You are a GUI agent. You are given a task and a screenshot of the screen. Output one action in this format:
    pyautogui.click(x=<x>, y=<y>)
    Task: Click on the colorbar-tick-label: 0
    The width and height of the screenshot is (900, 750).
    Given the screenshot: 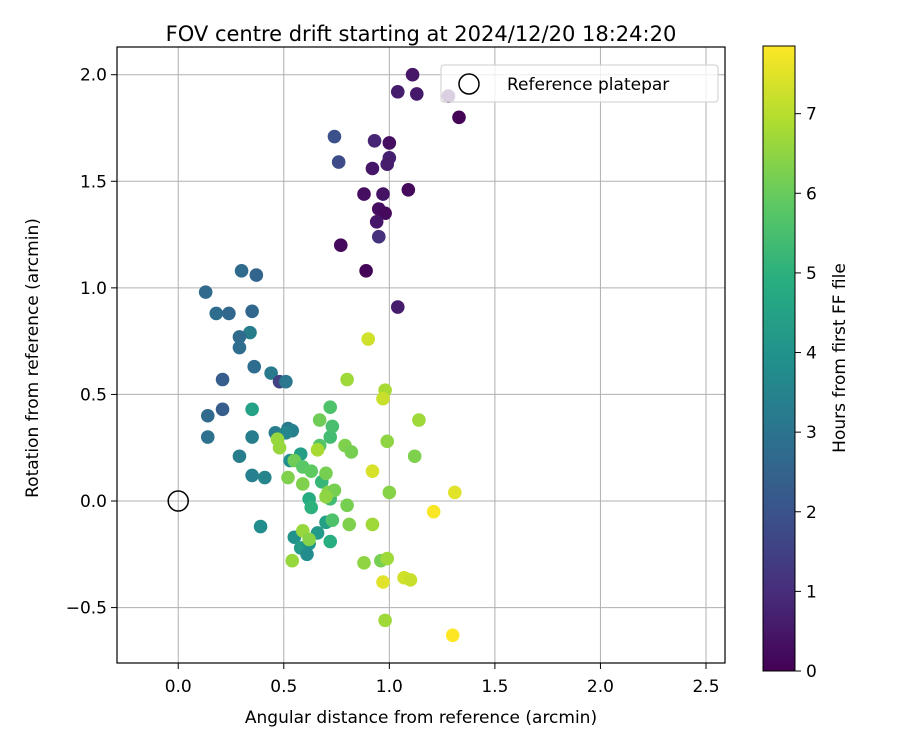 What is the action you would take?
    pyautogui.click(x=811, y=672)
    